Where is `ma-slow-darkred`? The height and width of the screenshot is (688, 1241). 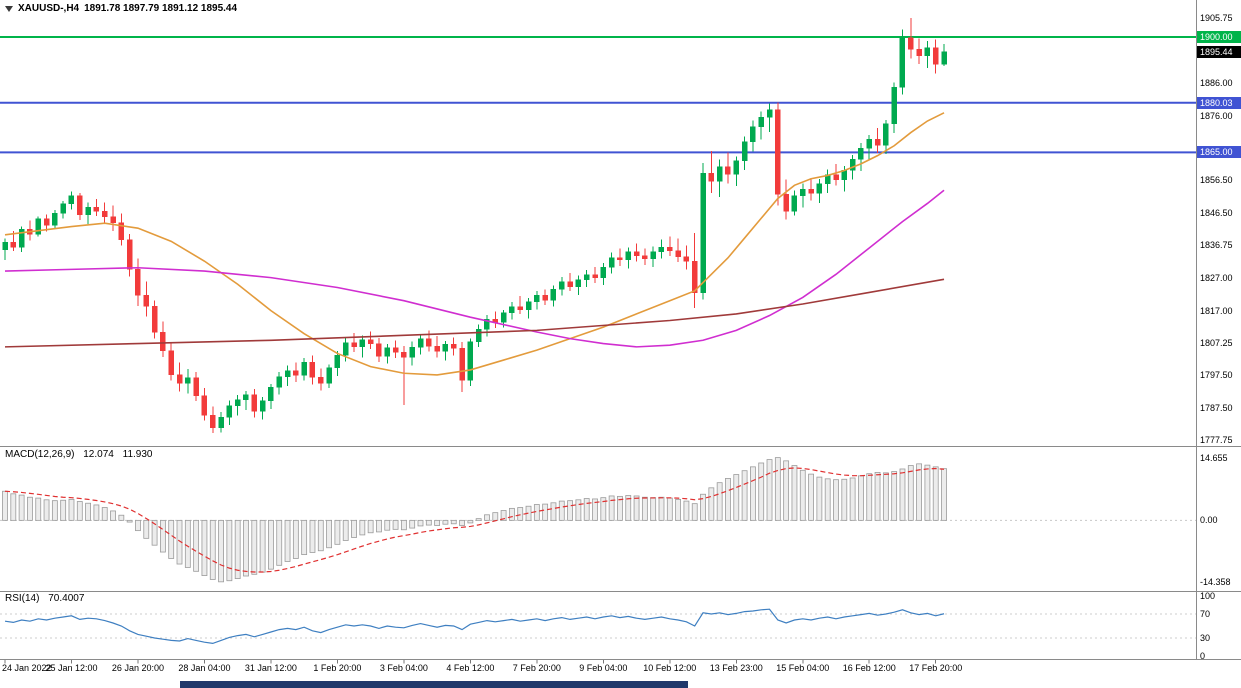 ma-slow-darkred is located at coordinates (474, 313).